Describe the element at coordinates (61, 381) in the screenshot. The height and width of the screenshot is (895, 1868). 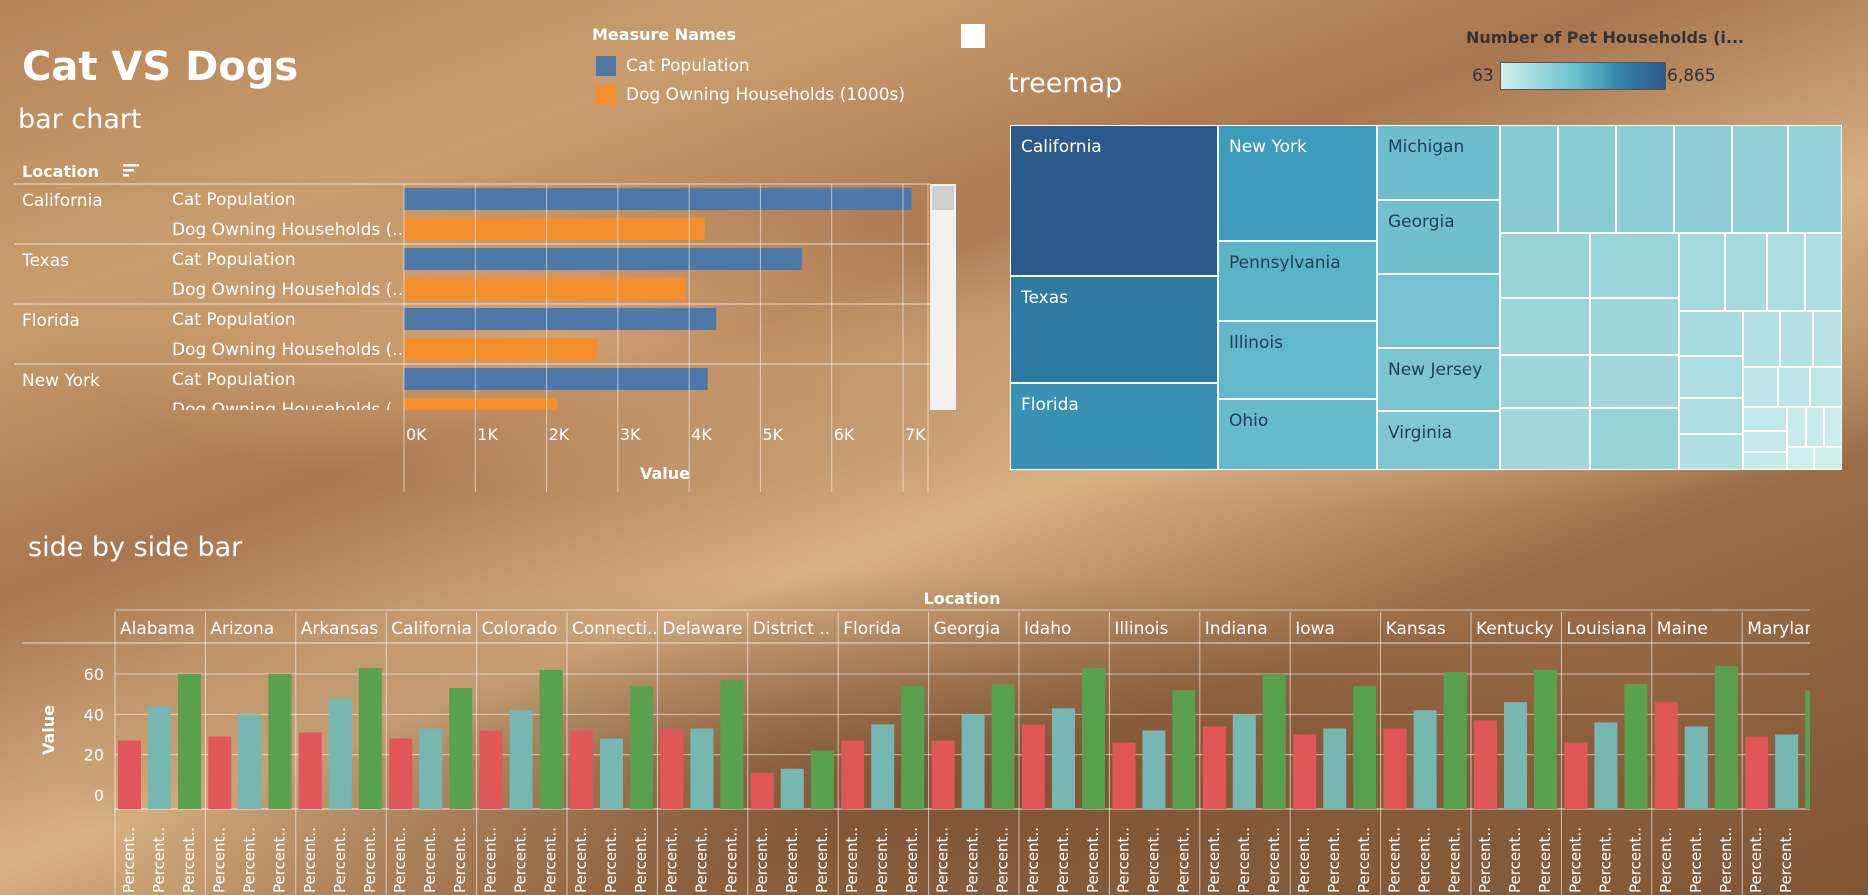
I see `row-location-label: New York` at that location.